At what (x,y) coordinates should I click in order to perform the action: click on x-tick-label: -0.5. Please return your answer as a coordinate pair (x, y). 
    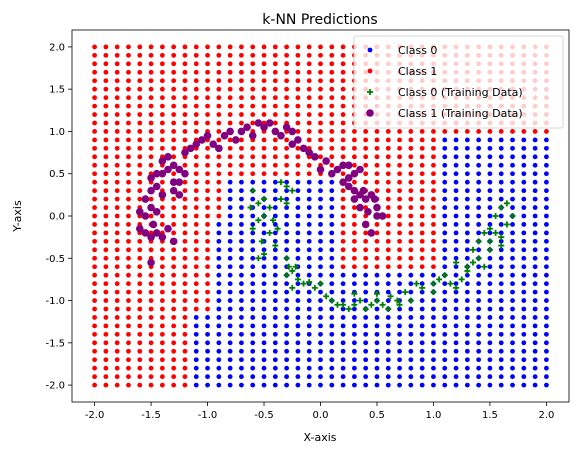
    Looking at the image, I should click on (264, 415).